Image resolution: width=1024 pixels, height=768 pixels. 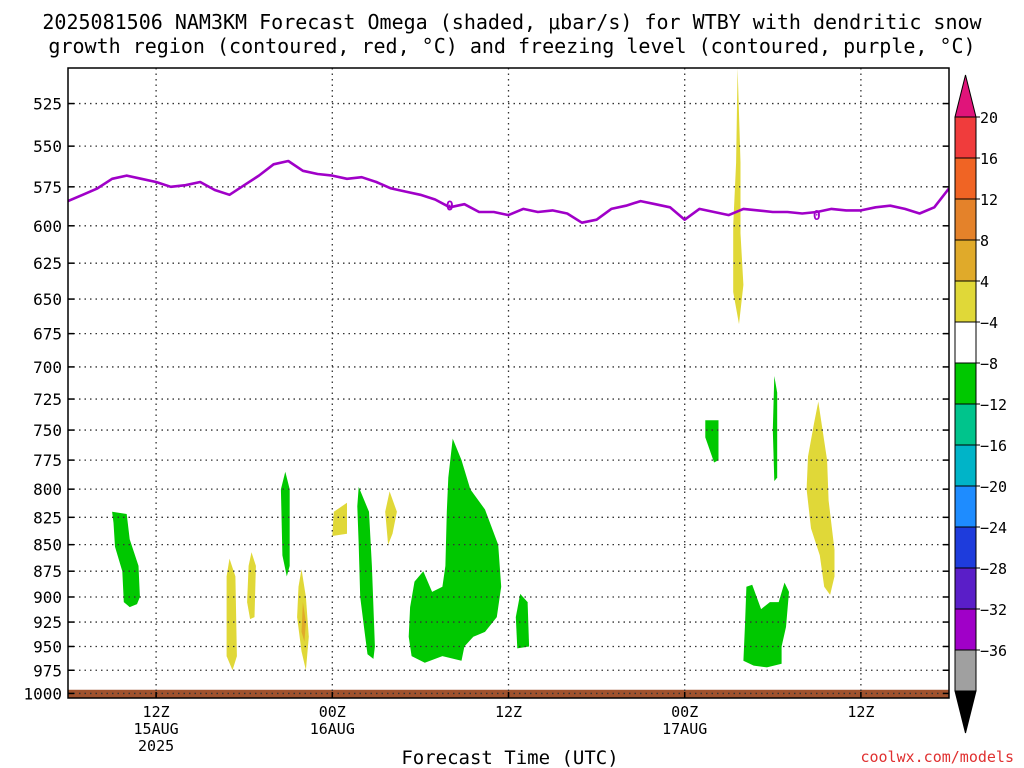 I want to click on colorbar-tick-label: −8, so click(x=989, y=364).